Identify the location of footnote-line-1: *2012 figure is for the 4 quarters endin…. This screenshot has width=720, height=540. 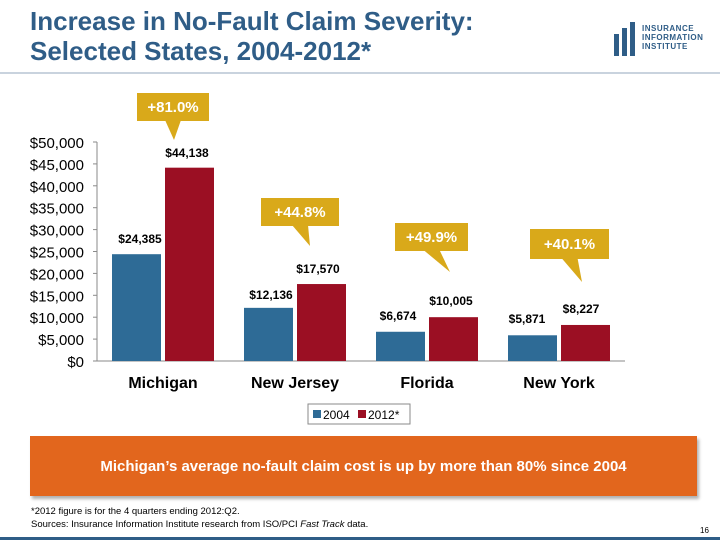
(135, 511).